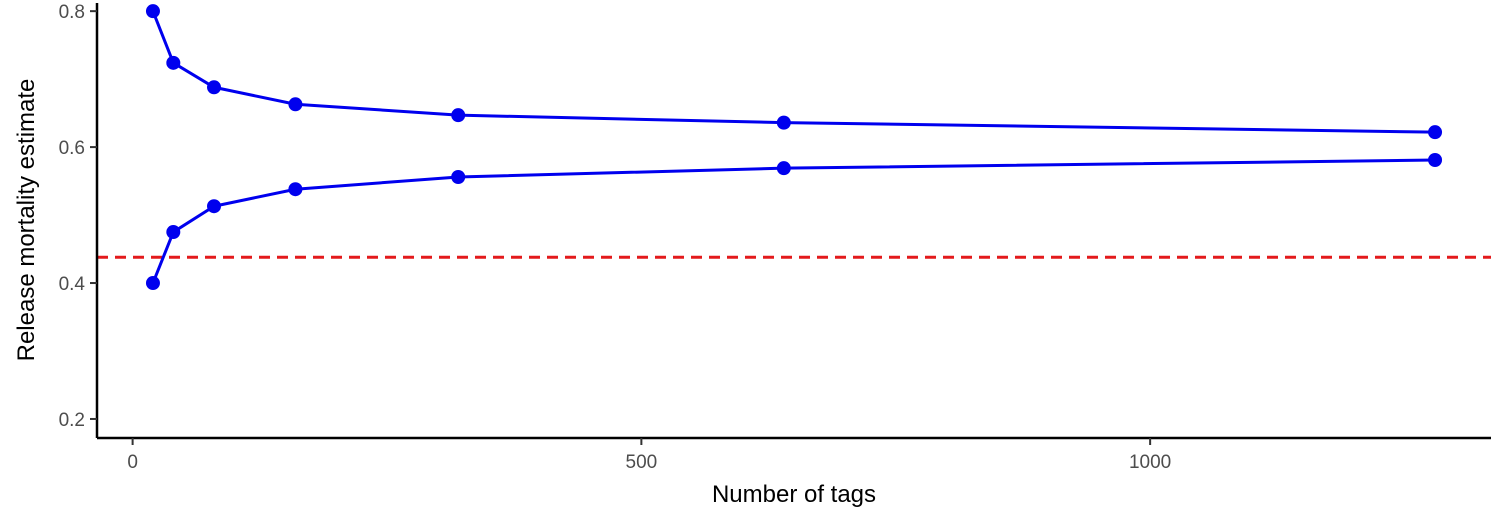  Describe the element at coordinates (1150, 462) in the screenshot. I see `x-tick-label: 1000` at that location.